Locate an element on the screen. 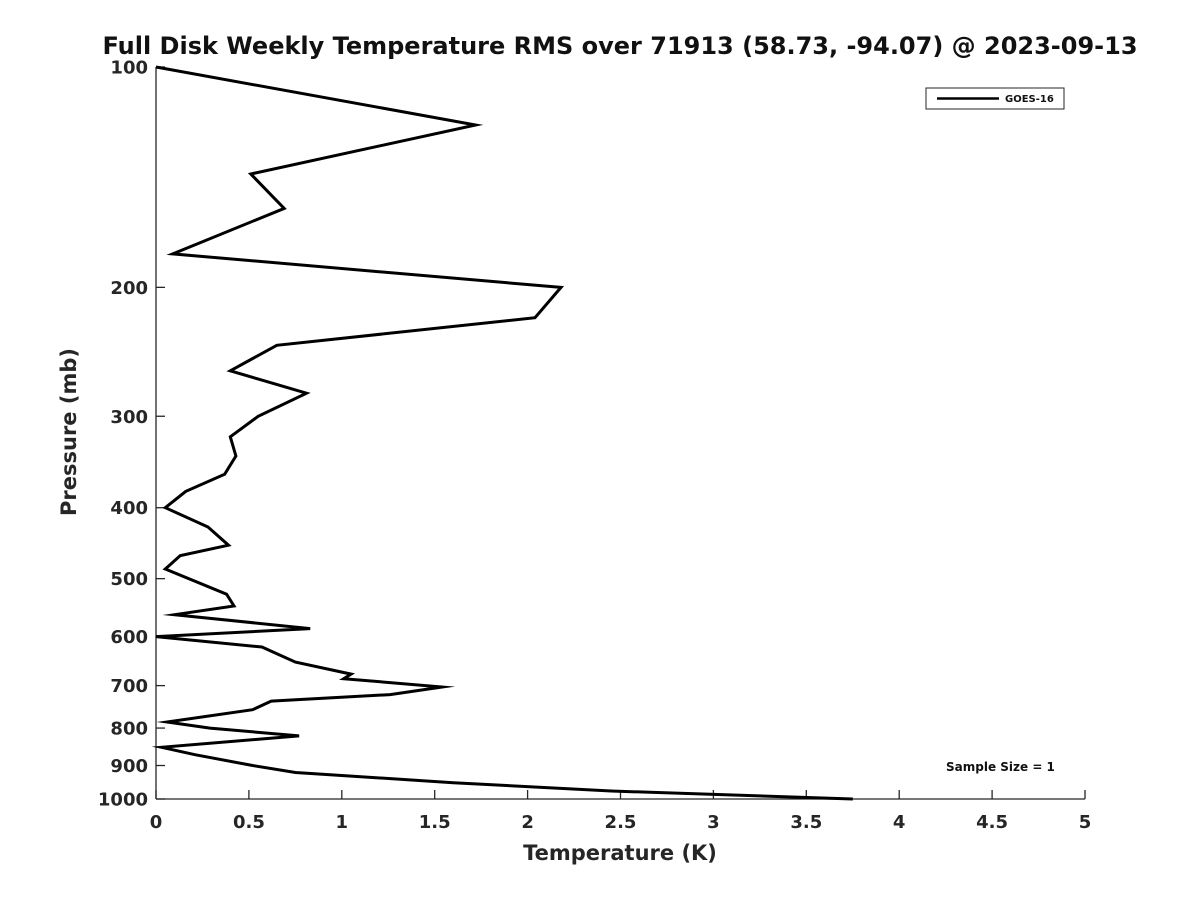 This screenshot has height=900, width=1200. y-axis-ticks: 100 200 300 400 500 600 700 800 900 1000 is located at coordinates (131, 434).